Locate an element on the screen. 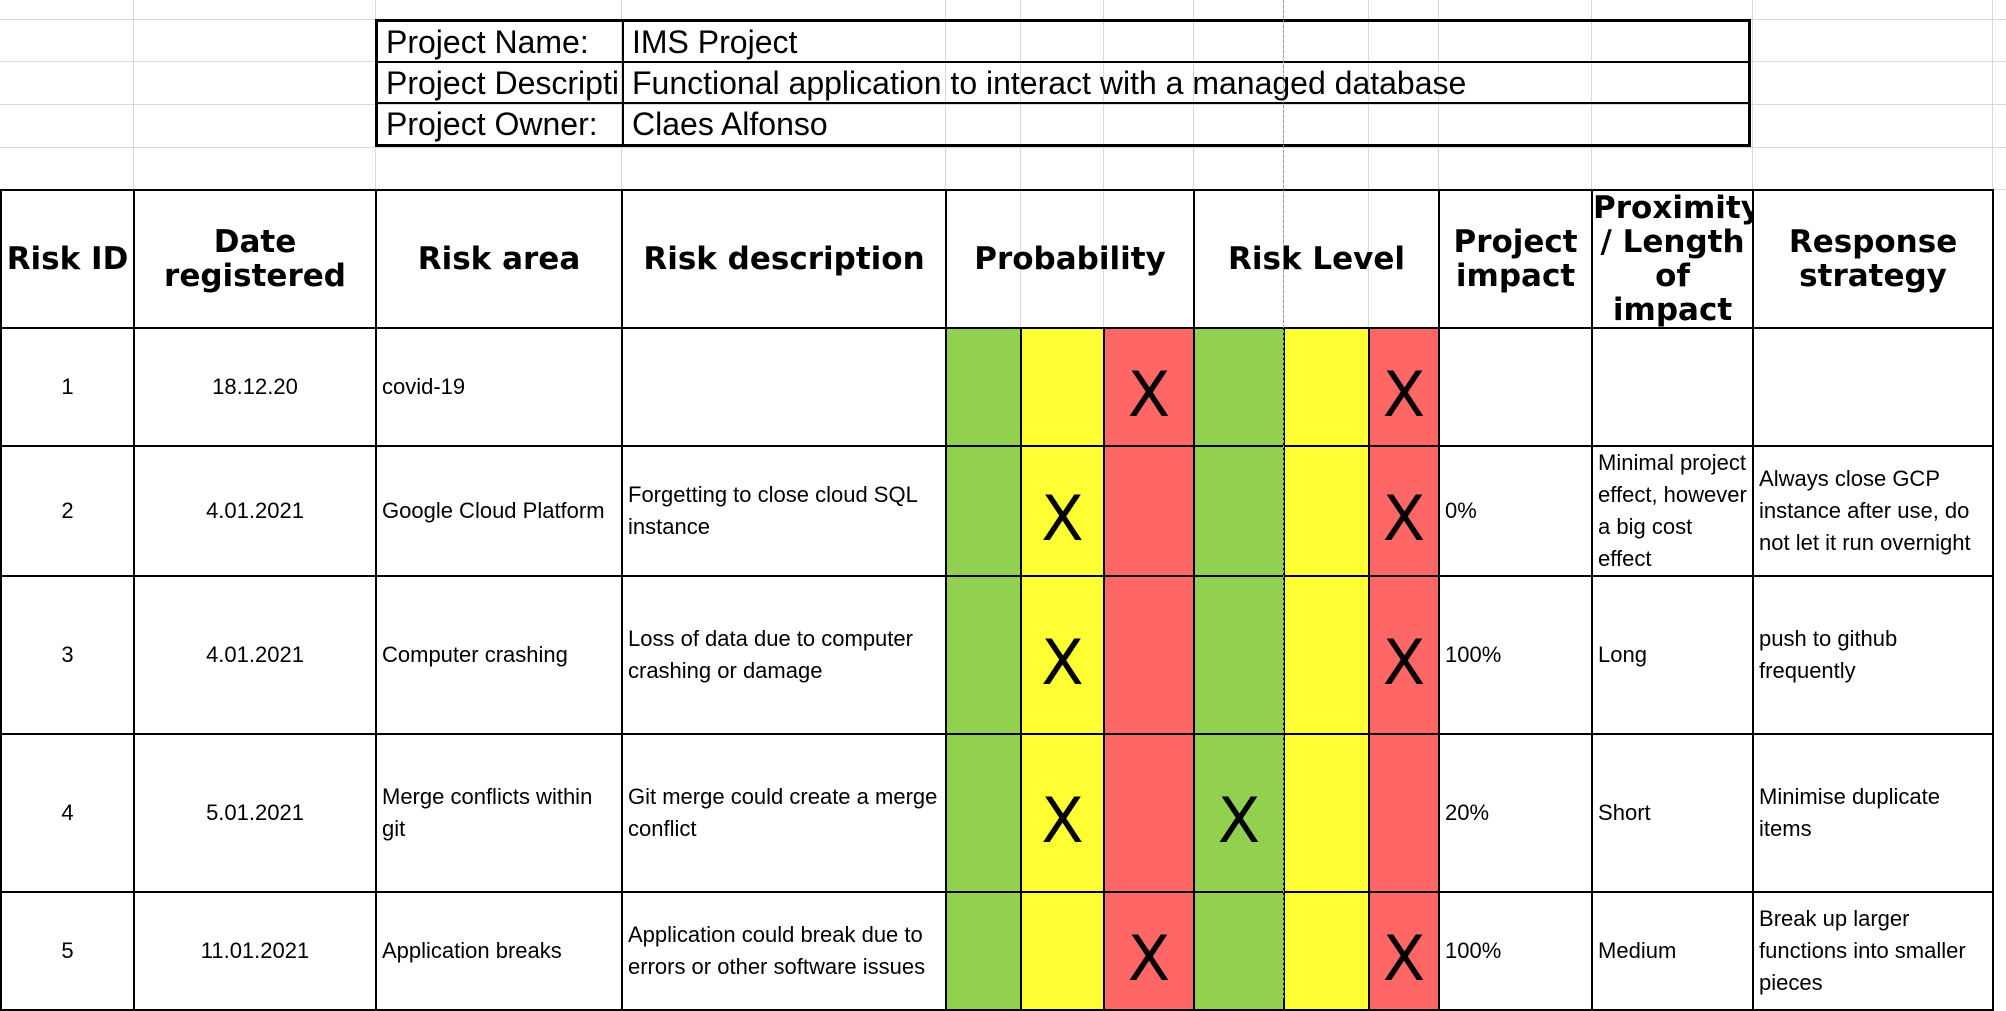 The height and width of the screenshot is (1011, 2006). risk-id-cell: 5 is located at coordinates (67, 950).